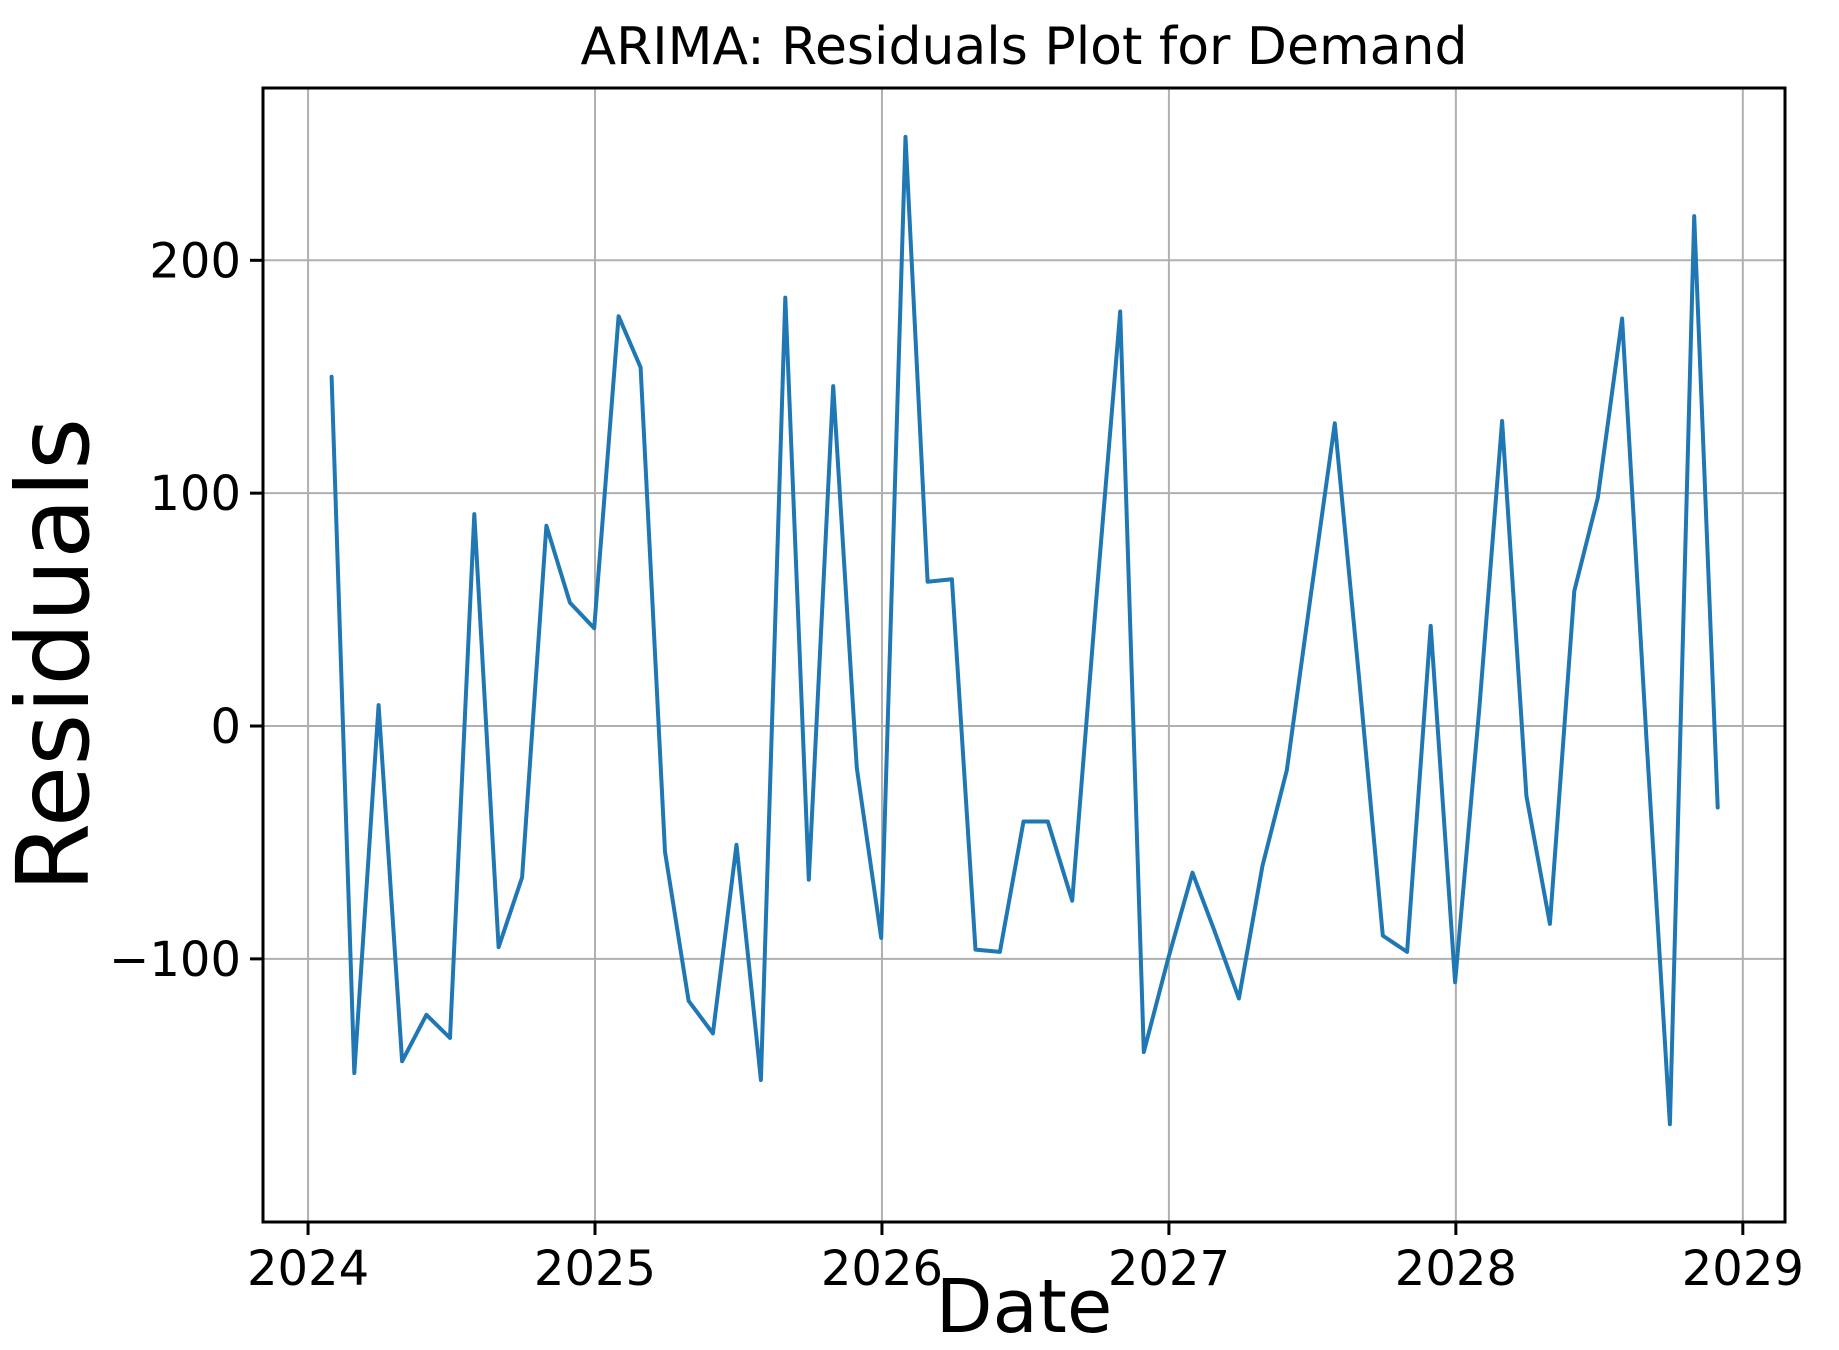  Describe the element at coordinates (225, 727) in the screenshot. I see `y-tick-label: 0` at that location.